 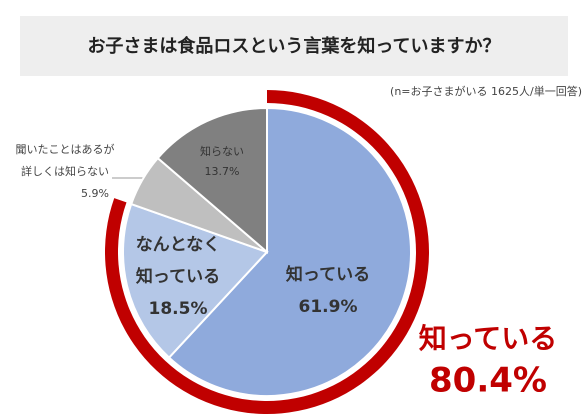 I want to click on slice-label: なんとなく, so click(x=178, y=245).